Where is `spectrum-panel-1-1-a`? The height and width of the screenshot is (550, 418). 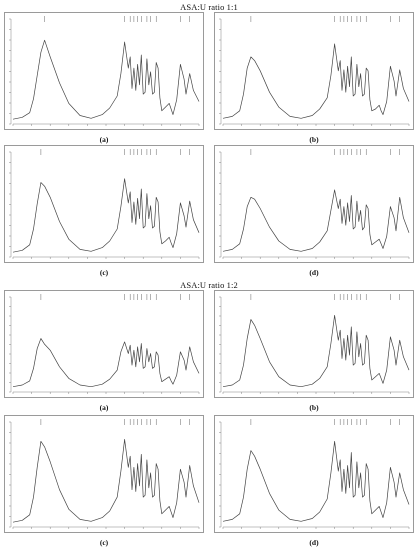
spectrum-panel-1-1-a is located at coordinates (104, 71).